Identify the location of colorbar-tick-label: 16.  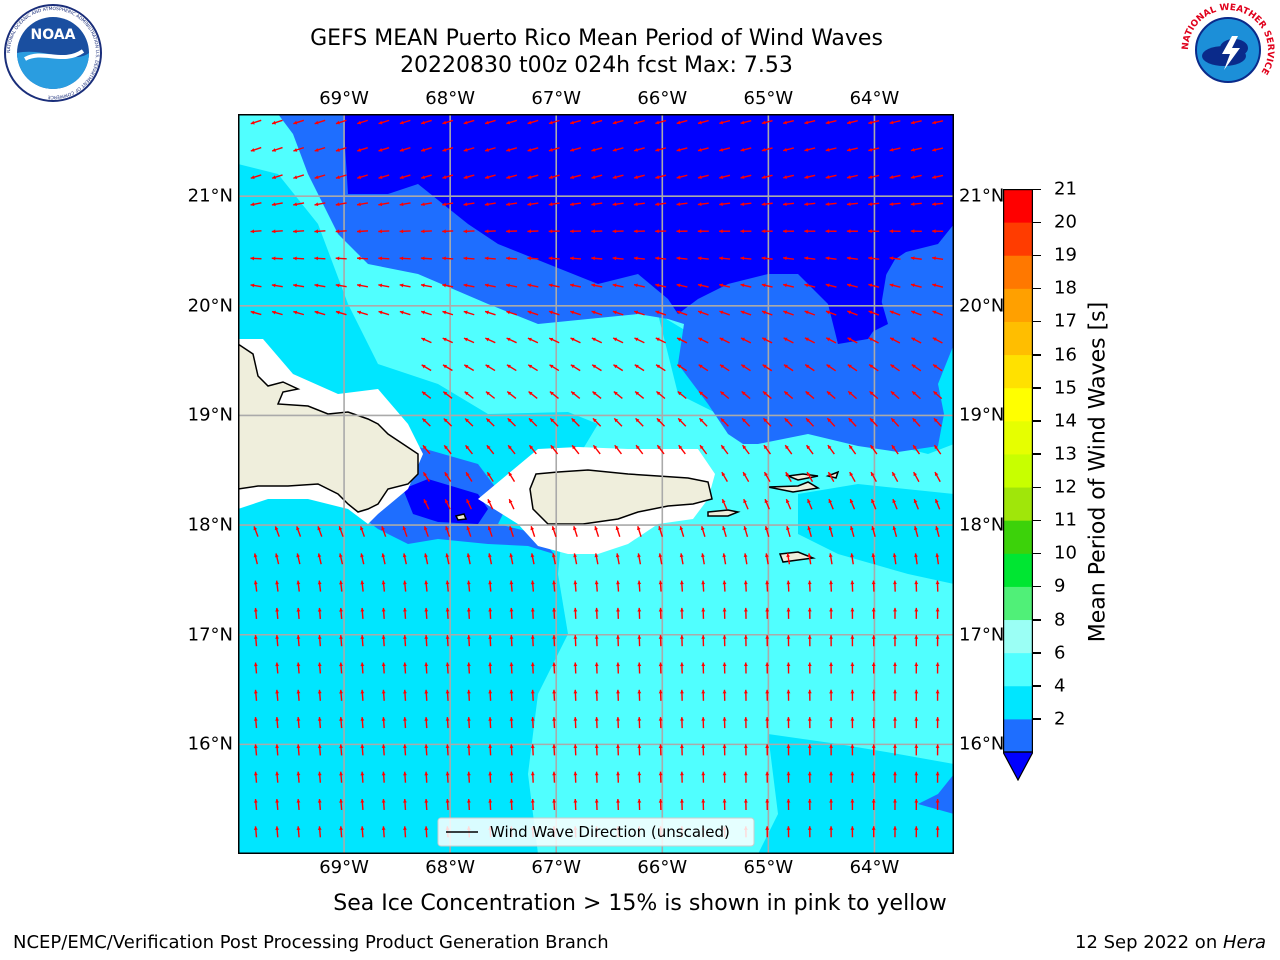
(1065, 355).